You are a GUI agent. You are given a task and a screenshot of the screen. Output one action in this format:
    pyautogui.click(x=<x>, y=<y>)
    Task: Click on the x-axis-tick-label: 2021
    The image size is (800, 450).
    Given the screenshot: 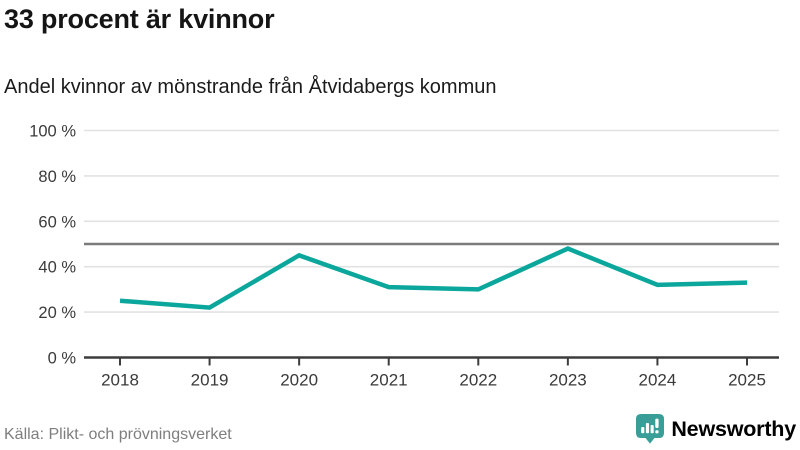 What is the action you would take?
    pyautogui.click(x=389, y=380)
    